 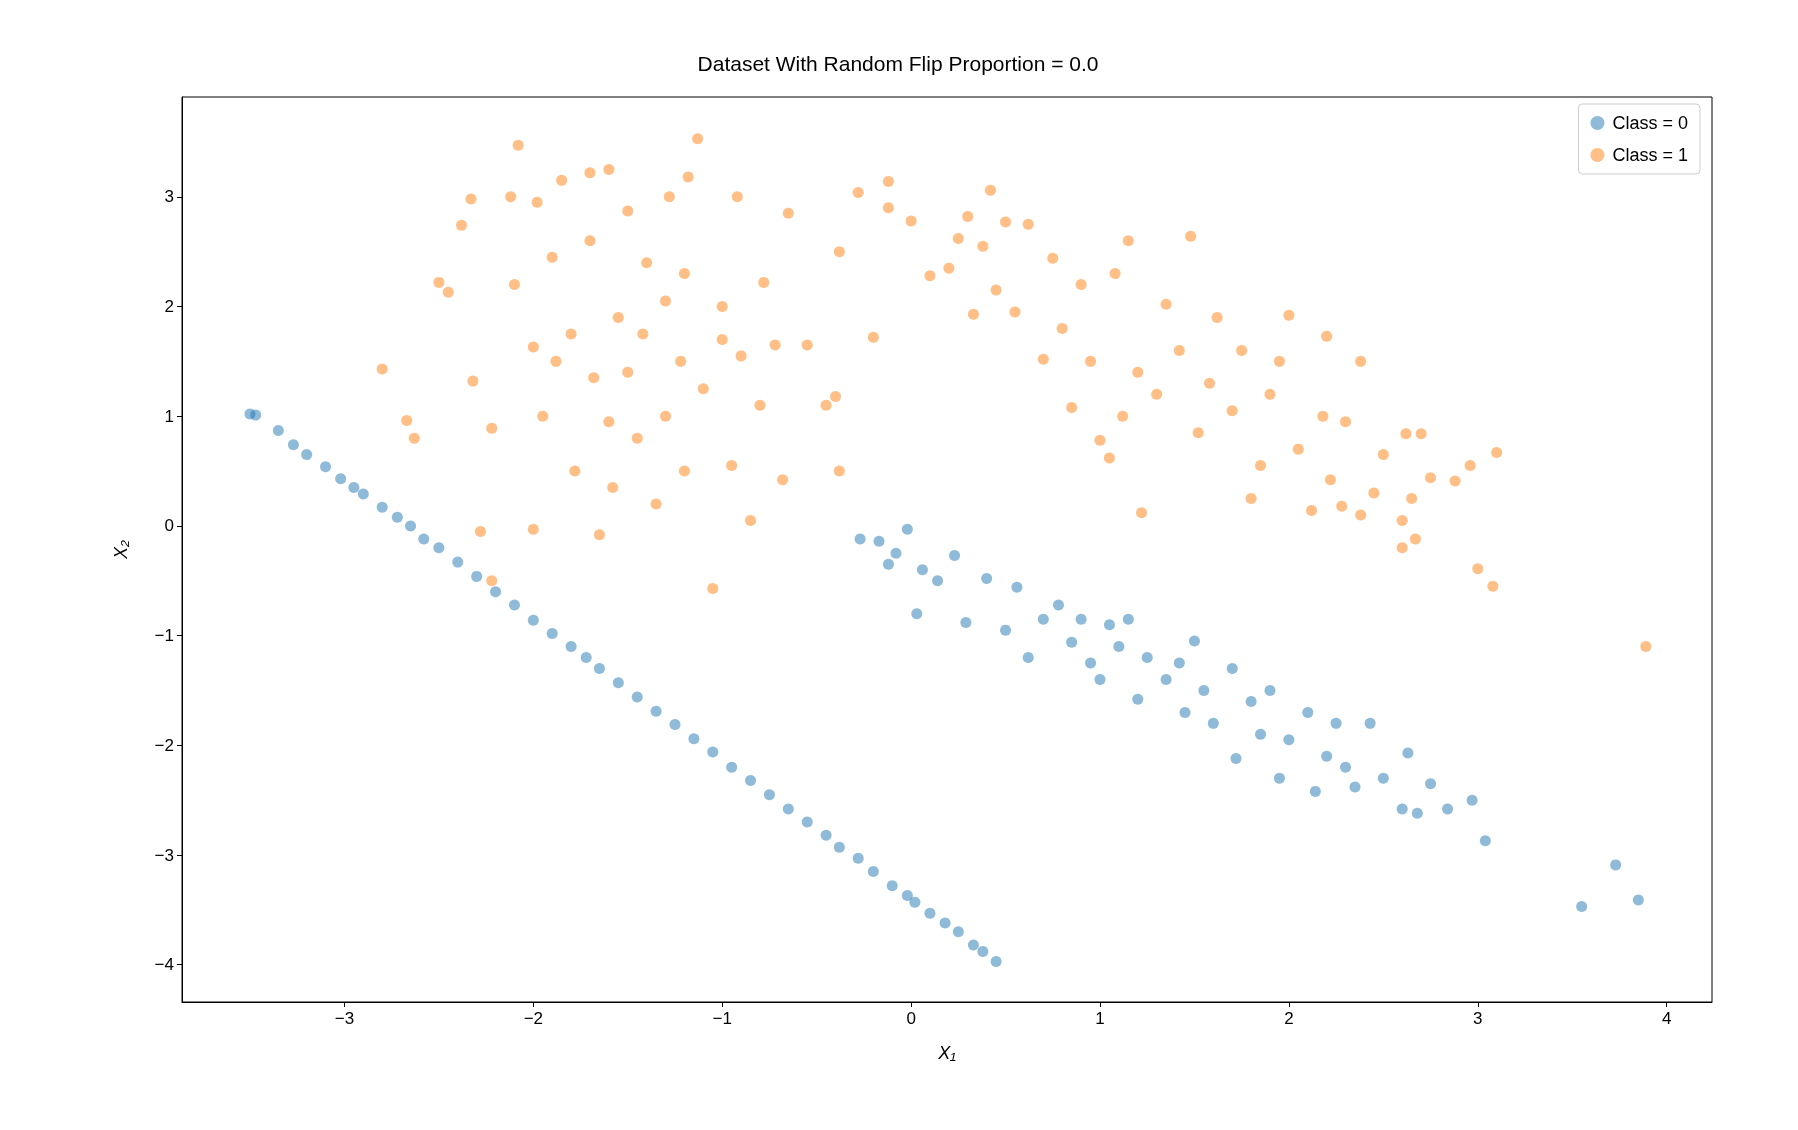 I want to click on x-tick-label: 3, so click(x=1478, y=1018).